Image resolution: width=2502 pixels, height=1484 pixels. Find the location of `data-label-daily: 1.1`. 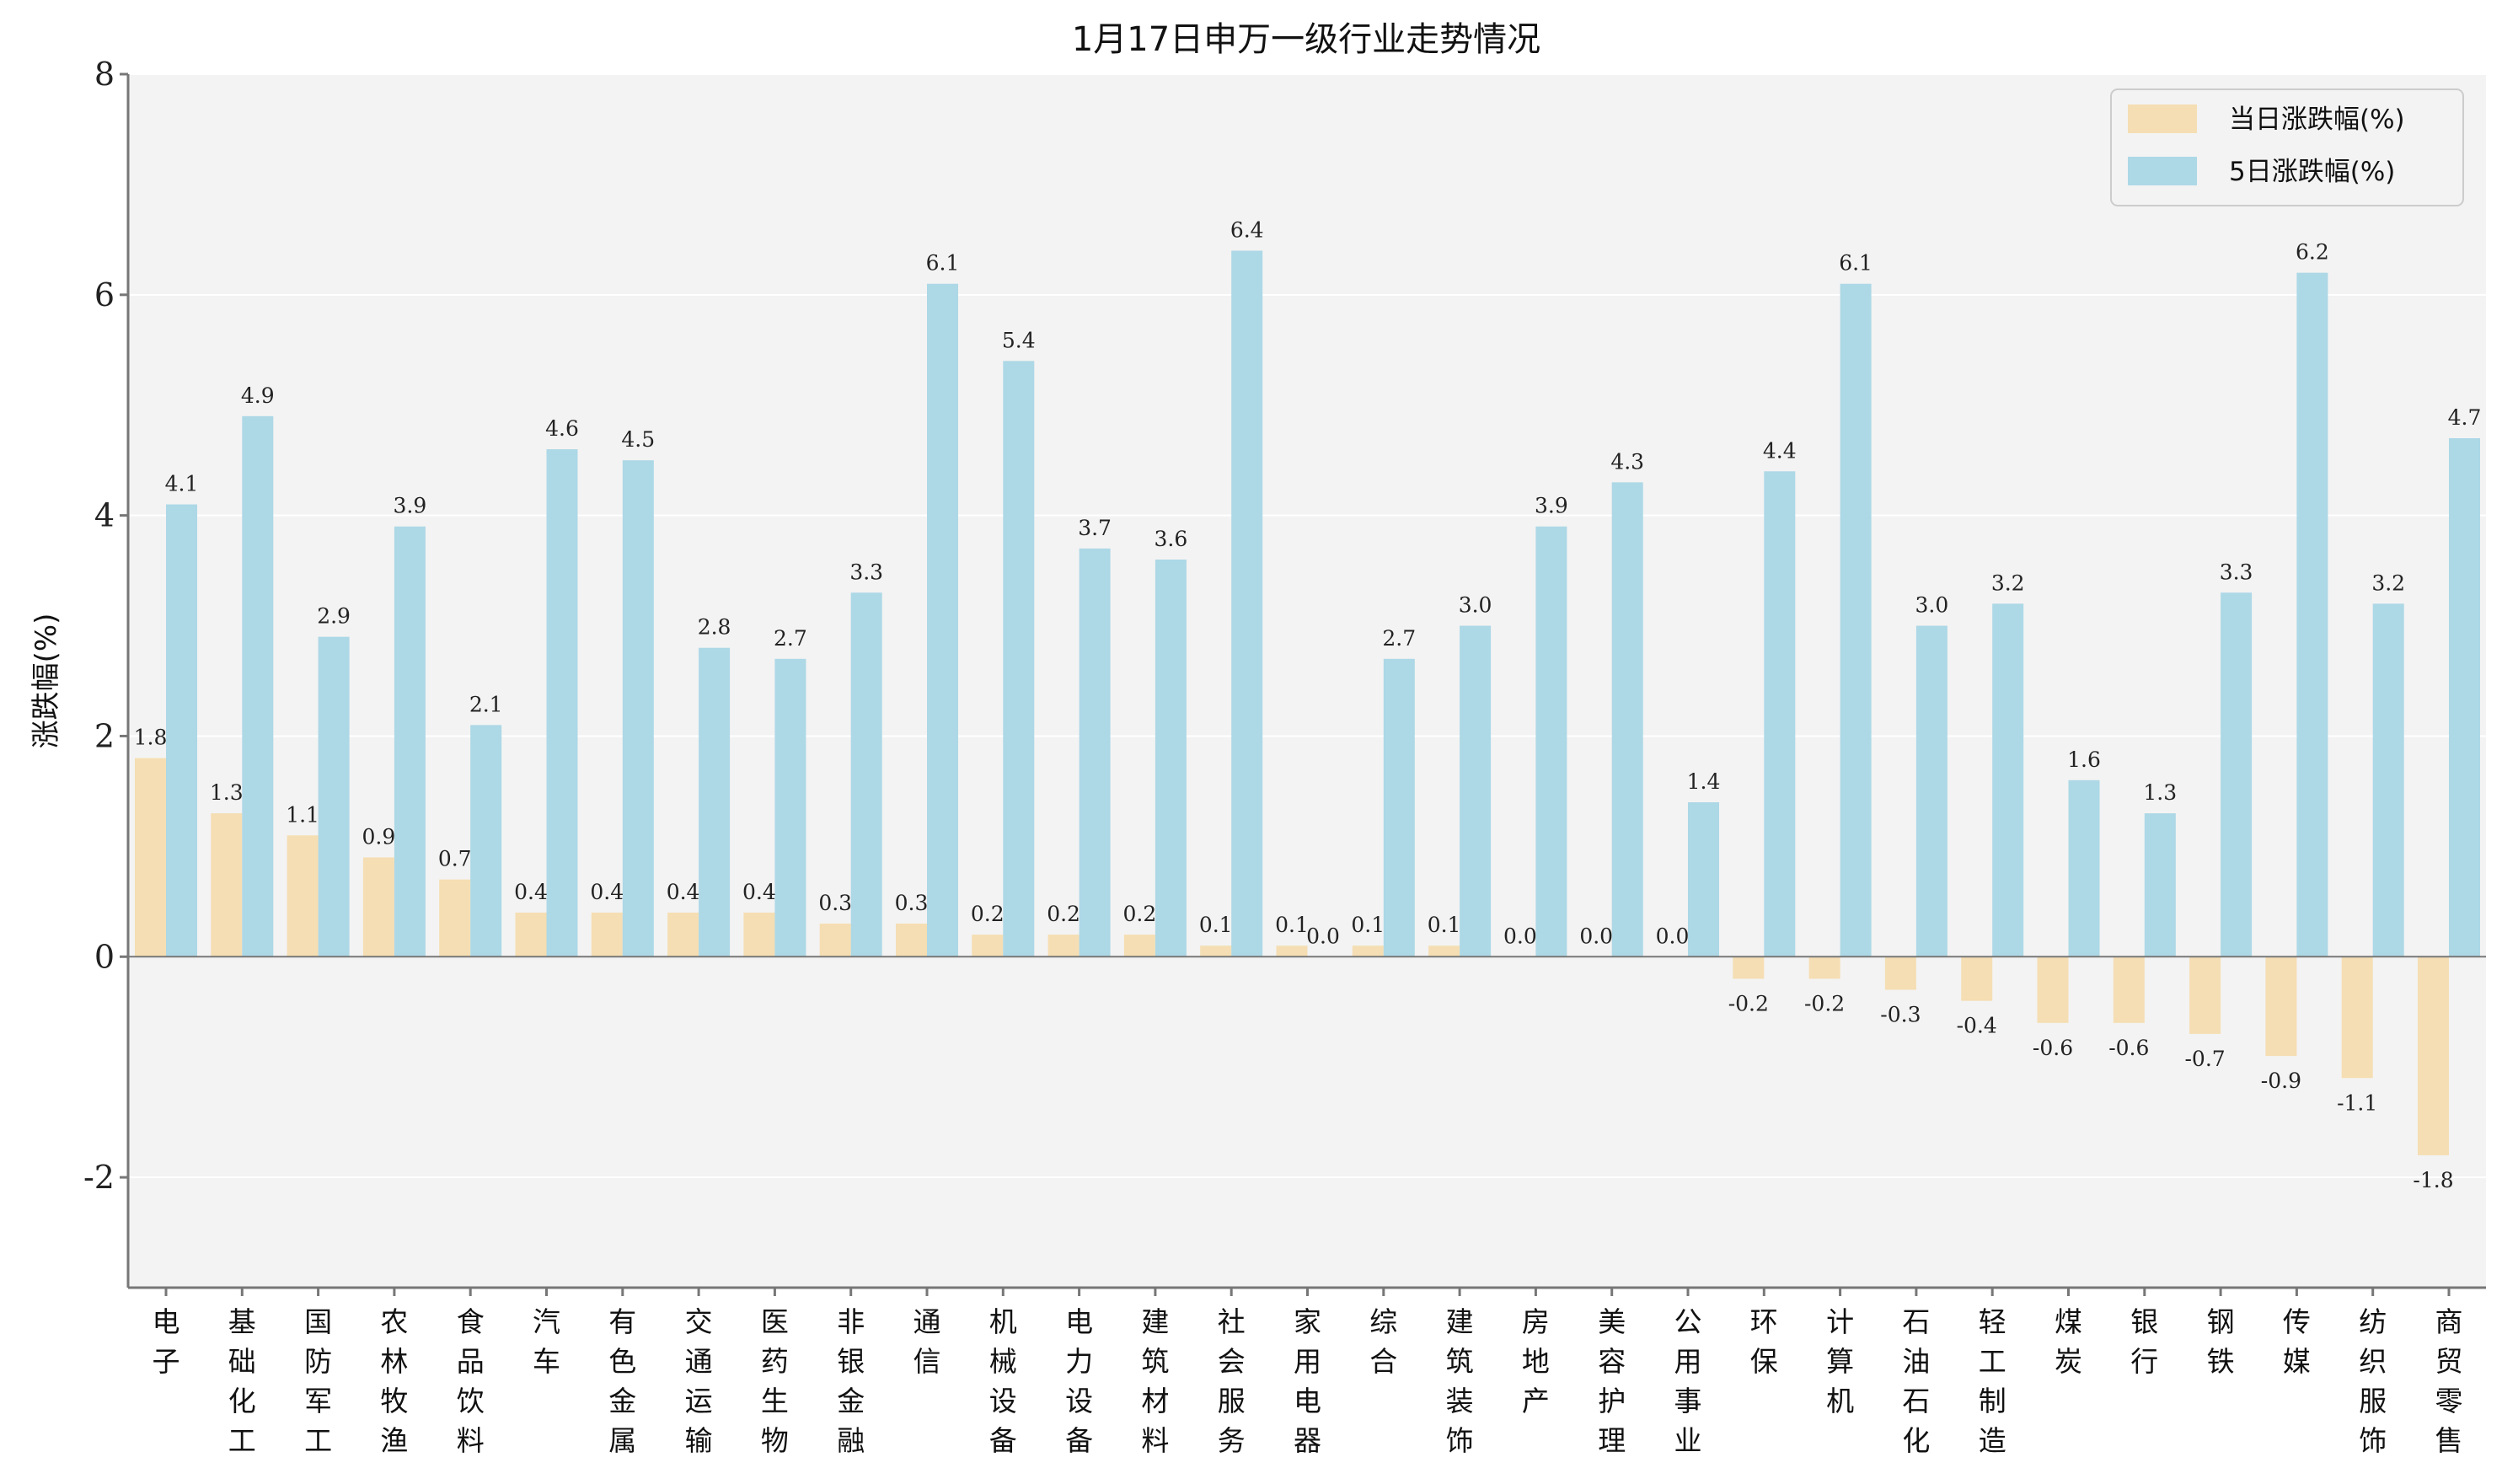

data-label-daily: 1.1 is located at coordinates (302, 814).